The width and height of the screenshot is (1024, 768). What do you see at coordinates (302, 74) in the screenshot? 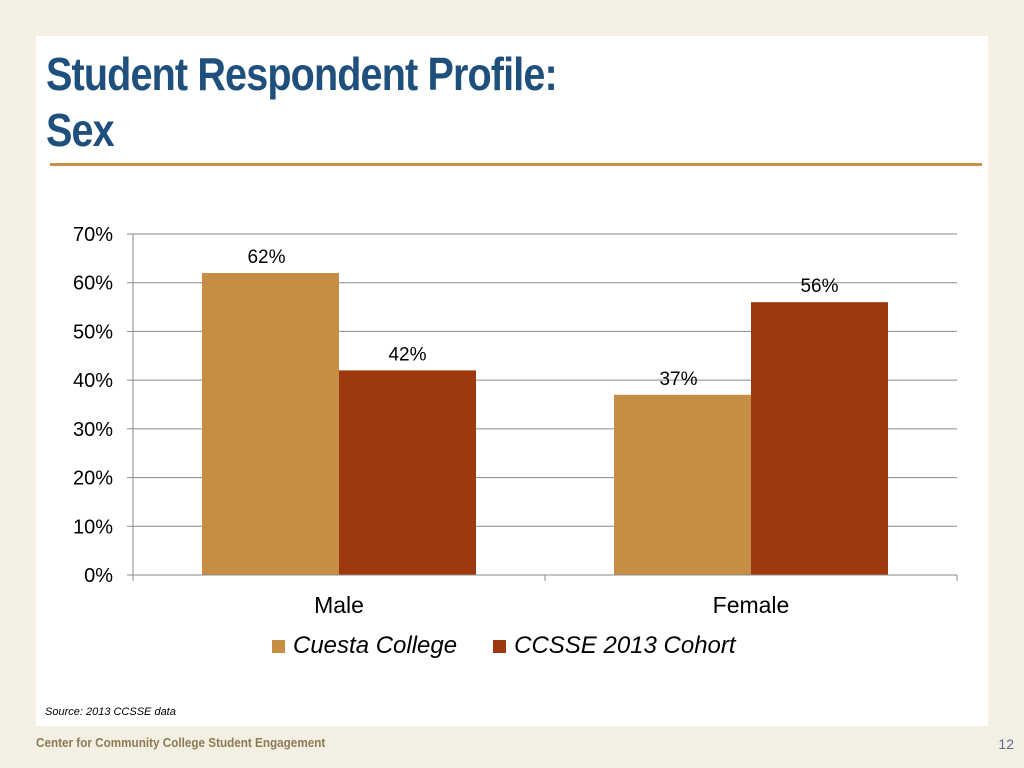
I see `title-line-1: Student Respondent Profile:` at bounding box center [302, 74].